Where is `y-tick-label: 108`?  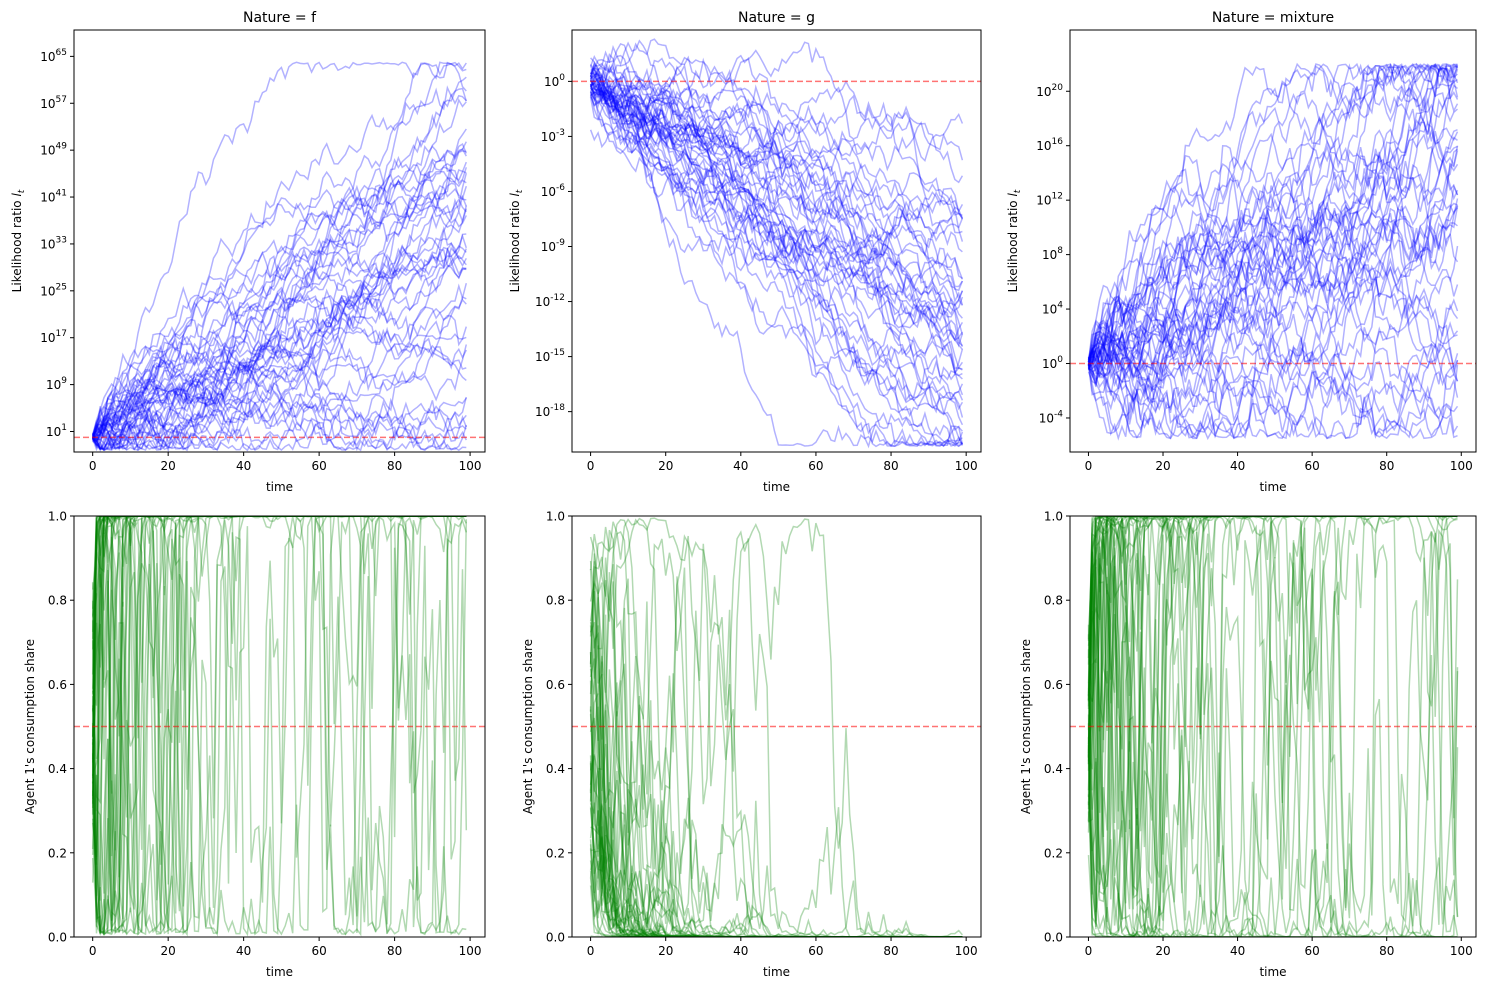
y-tick-label: 108 is located at coordinates (1052, 254).